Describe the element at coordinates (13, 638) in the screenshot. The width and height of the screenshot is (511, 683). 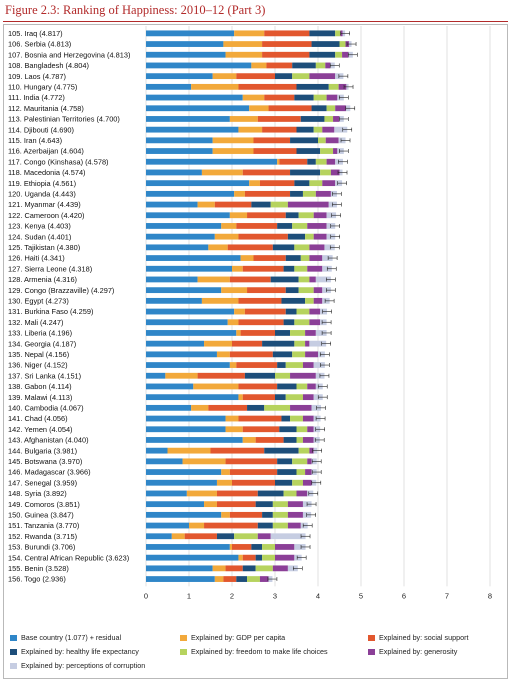
I see `legend-swatch-residual` at that location.